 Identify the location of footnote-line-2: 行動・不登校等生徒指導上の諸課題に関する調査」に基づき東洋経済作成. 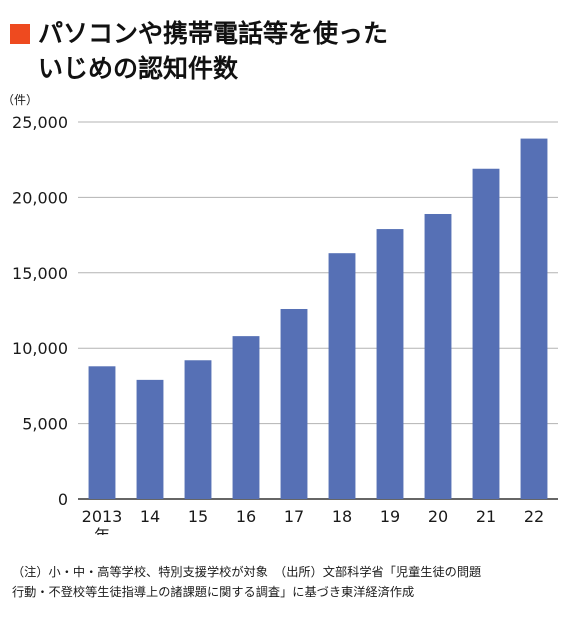
(213, 592).